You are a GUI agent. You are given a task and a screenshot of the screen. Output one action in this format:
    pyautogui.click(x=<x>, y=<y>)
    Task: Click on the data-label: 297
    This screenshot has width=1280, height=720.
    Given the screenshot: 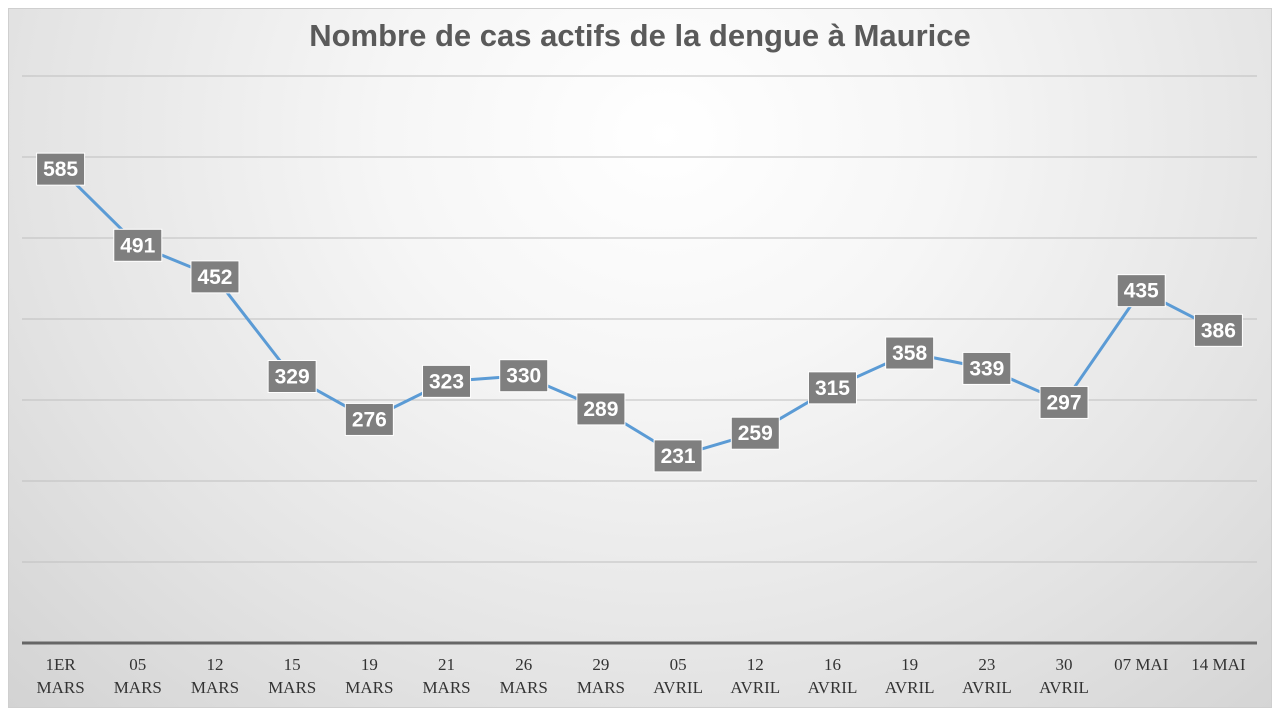 What is the action you would take?
    pyautogui.click(x=1064, y=402)
    